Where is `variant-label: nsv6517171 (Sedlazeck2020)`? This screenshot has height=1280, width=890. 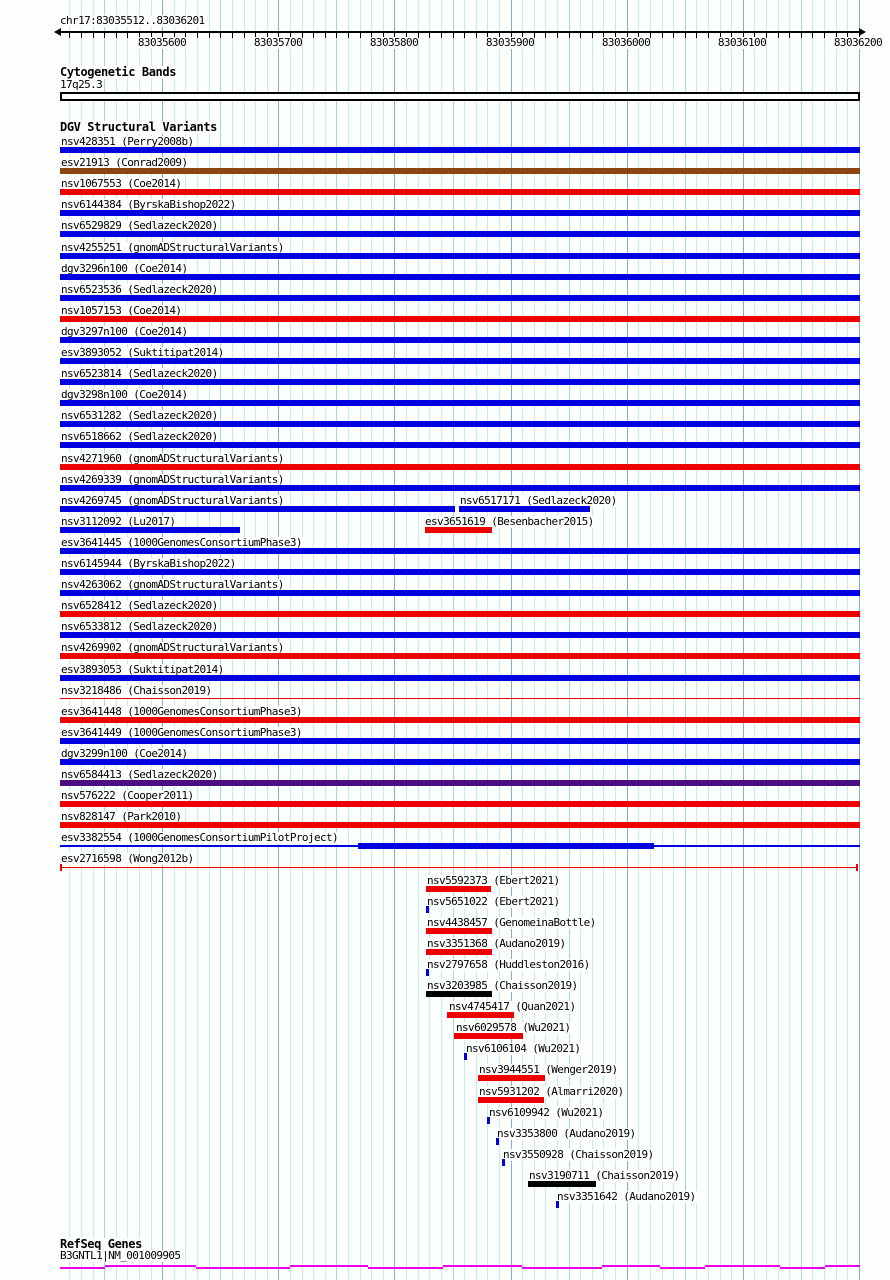
variant-label: nsv6517171 (Sedlazeck2020) is located at coordinates (538, 500).